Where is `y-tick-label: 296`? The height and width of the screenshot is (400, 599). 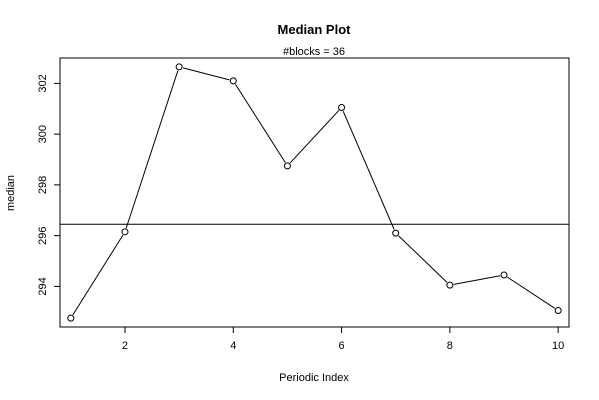 y-tick-label: 296 is located at coordinates (43, 235).